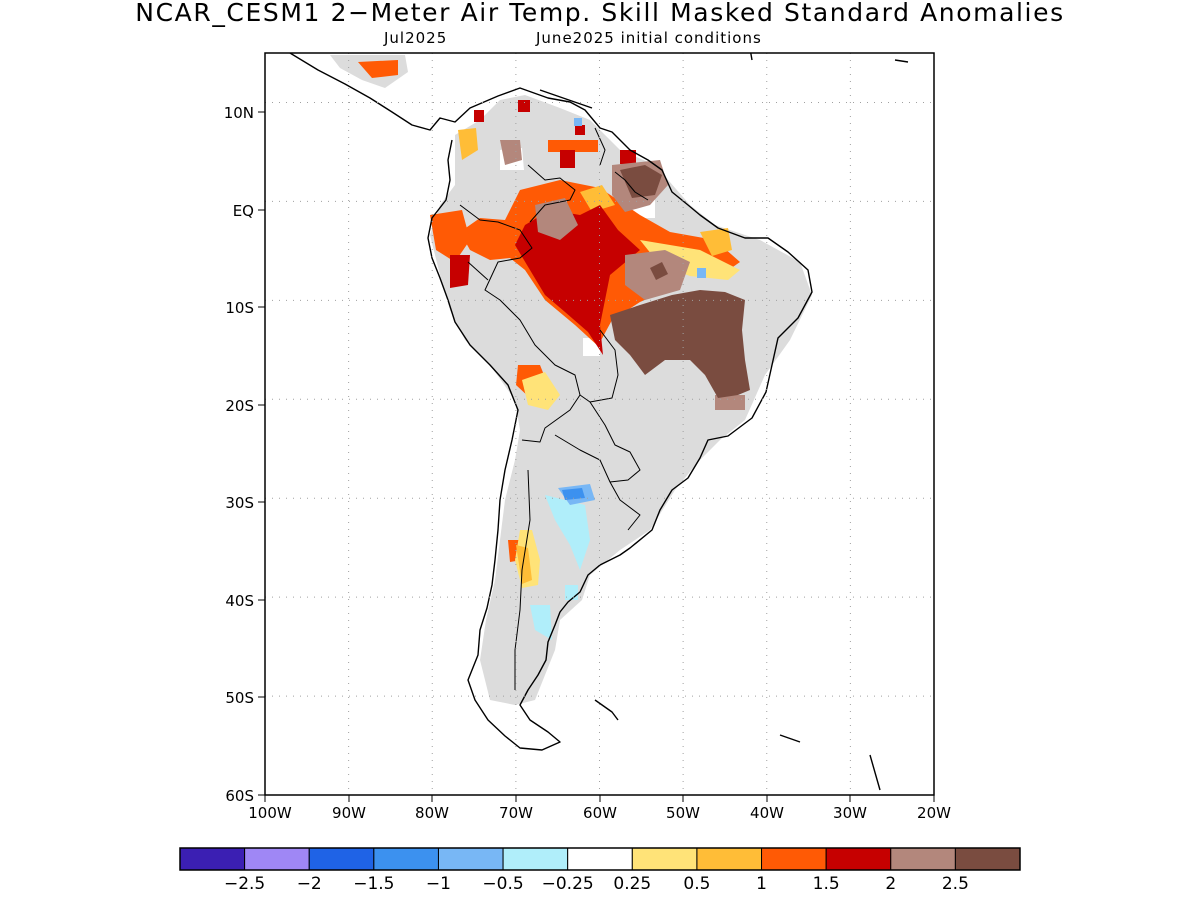 This screenshot has width=1200, height=900. What do you see at coordinates (270, 813) in the screenshot?
I see `lon-tick-label: 100W` at bounding box center [270, 813].